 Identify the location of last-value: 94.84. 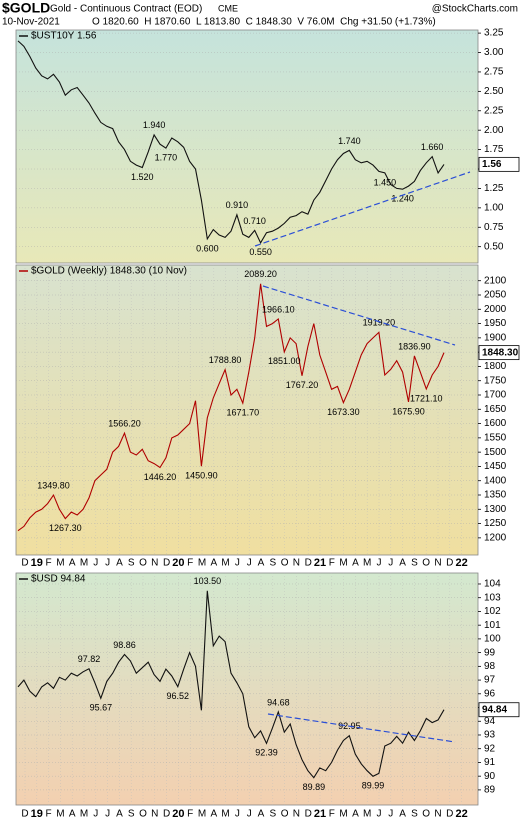
(494, 709).